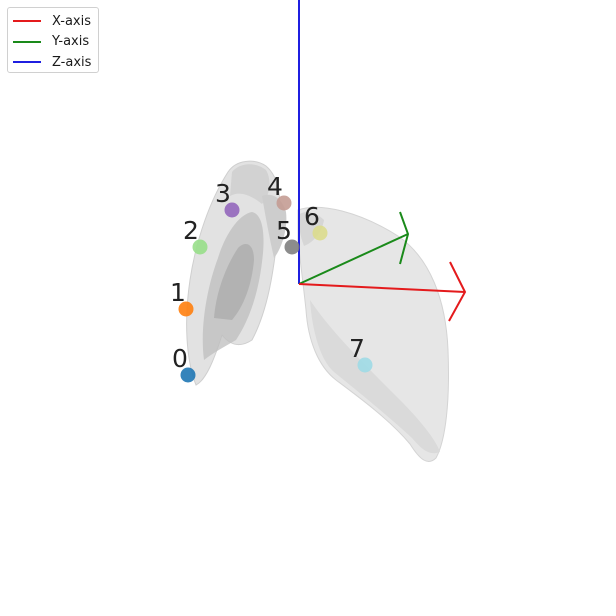 The height and width of the screenshot is (616, 616). I want to click on legend: X-axis Y-axis Z-axis, so click(53, 40).